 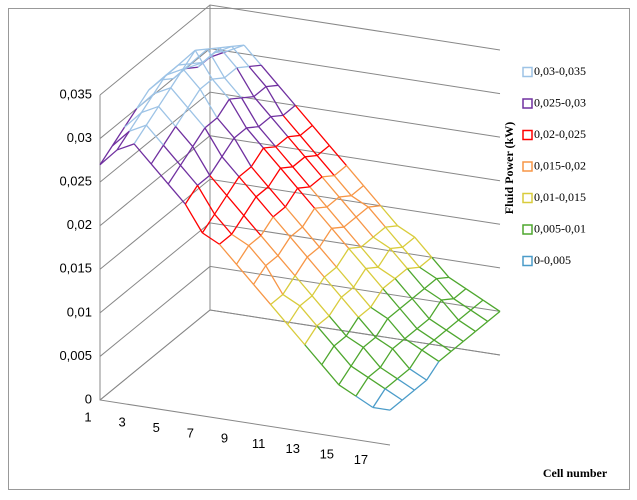 What do you see at coordinates (259, 443) in the screenshot?
I see `x-tick-label: 11` at bounding box center [259, 443].